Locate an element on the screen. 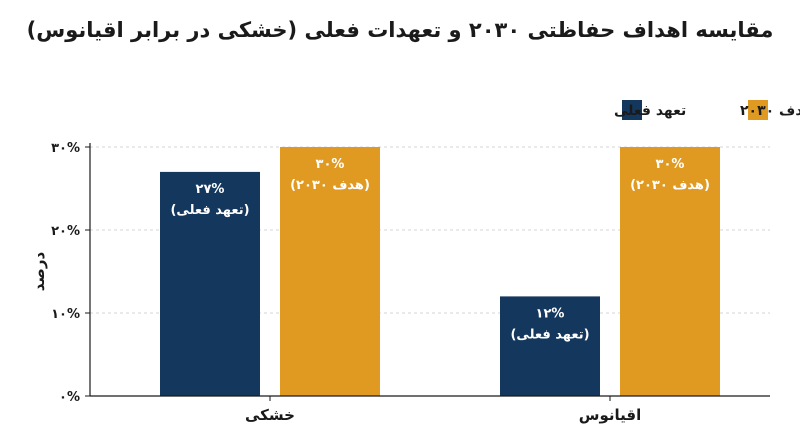  y-tick-label: ۱۰% is located at coordinates (65, 314).